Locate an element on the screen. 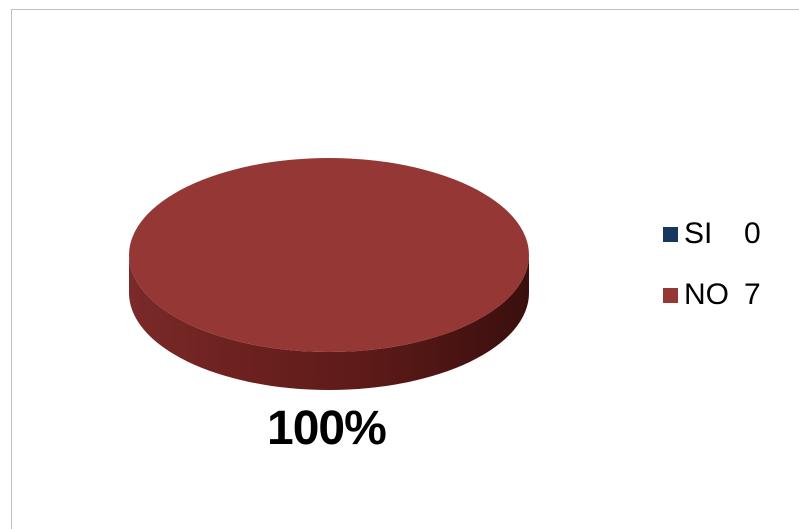 The image size is (799, 529). data-label-no: 100% is located at coordinates (327, 428).